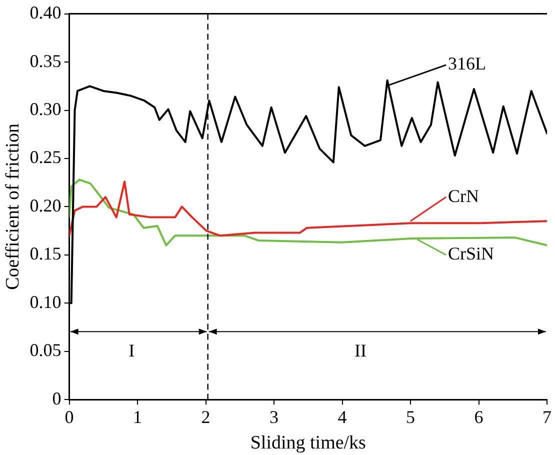 Image resolution: width=555 pixels, height=455 pixels. Describe the element at coordinates (46, 60) in the screenshot. I see `y-tick-label: 0.35` at that location.